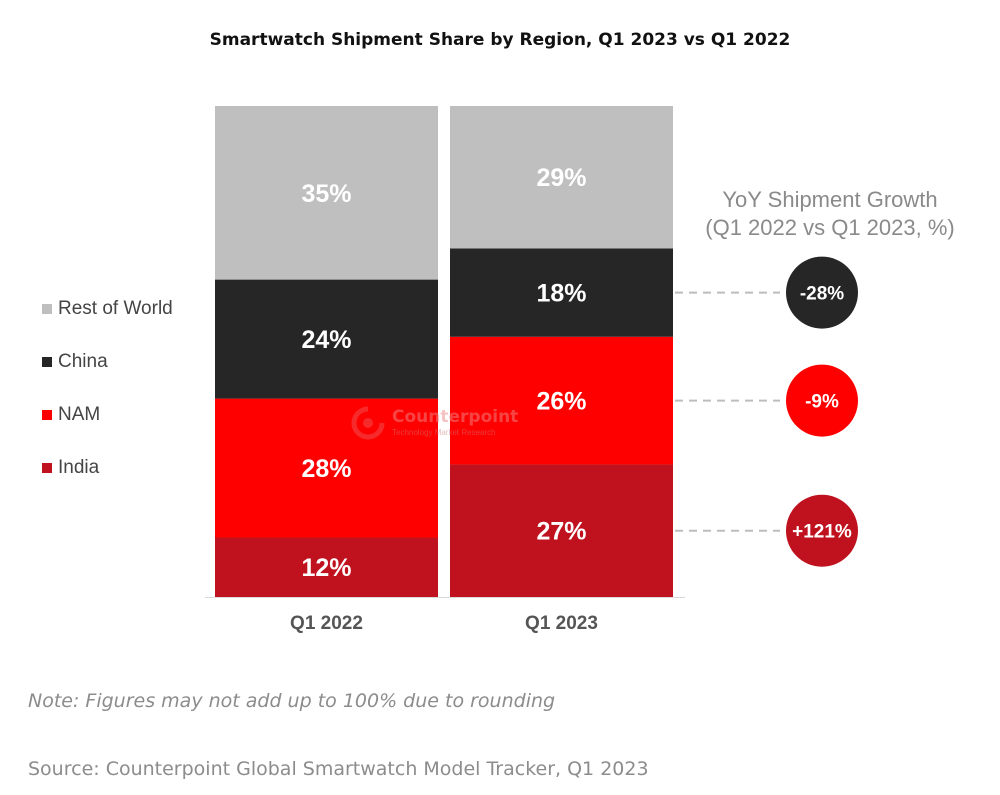 The image size is (1000, 795). What do you see at coordinates (444, 432) in the screenshot?
I see `watermark-tagline: Technology Market Research` at bounding box center [444, 432].